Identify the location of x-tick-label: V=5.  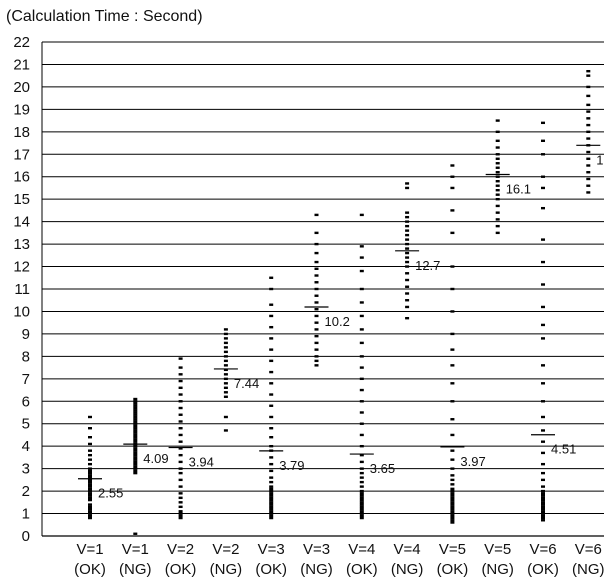
(452, 549).